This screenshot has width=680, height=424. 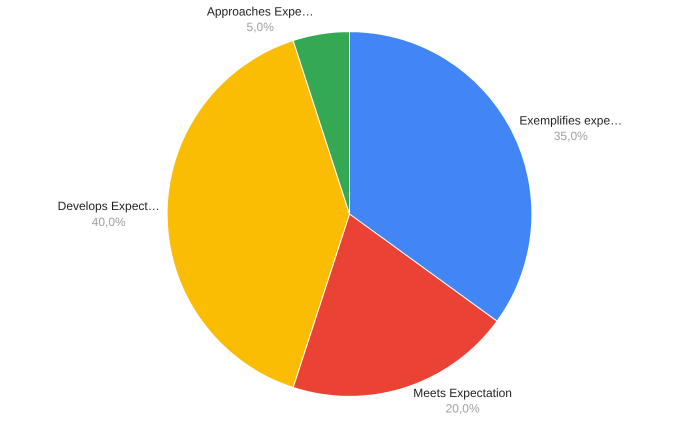 I want to click on data-label: 40,0%, so click(x=109, y=221).